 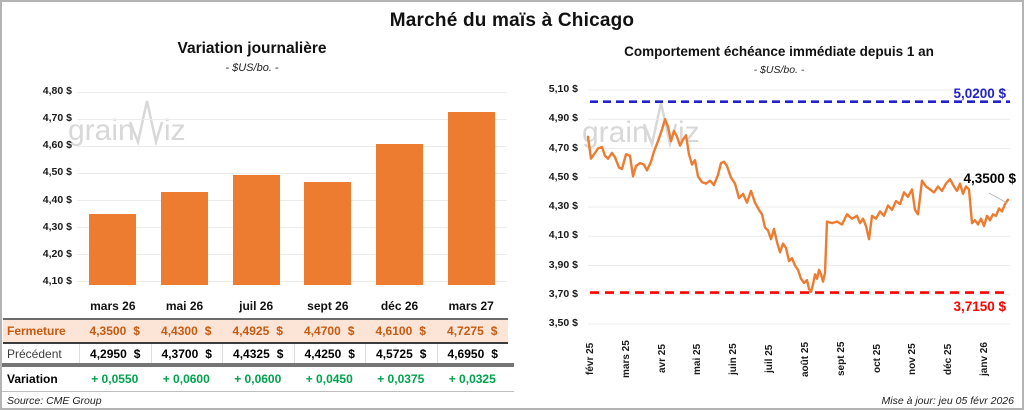 I want to click on table-cell: 4,3500 $, so click(x=115, y=331).